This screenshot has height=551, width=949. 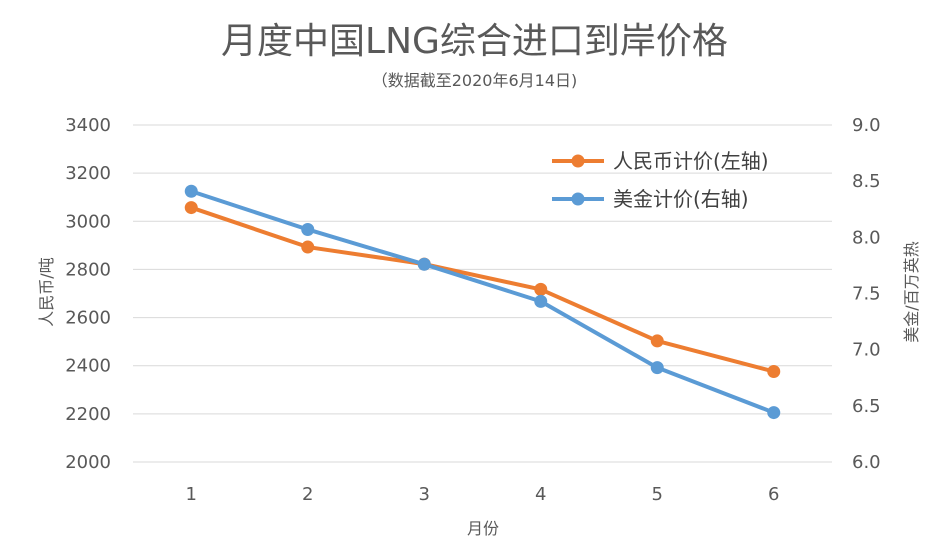 I want to click on y-right-tick-label: 9.0, so click(x=866, y=125).